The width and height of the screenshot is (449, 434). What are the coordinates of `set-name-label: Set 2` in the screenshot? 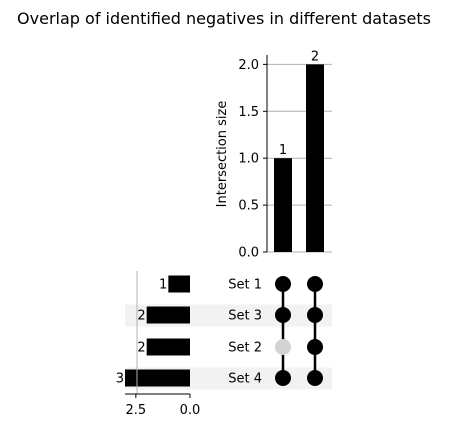 It's located at (245, 348).